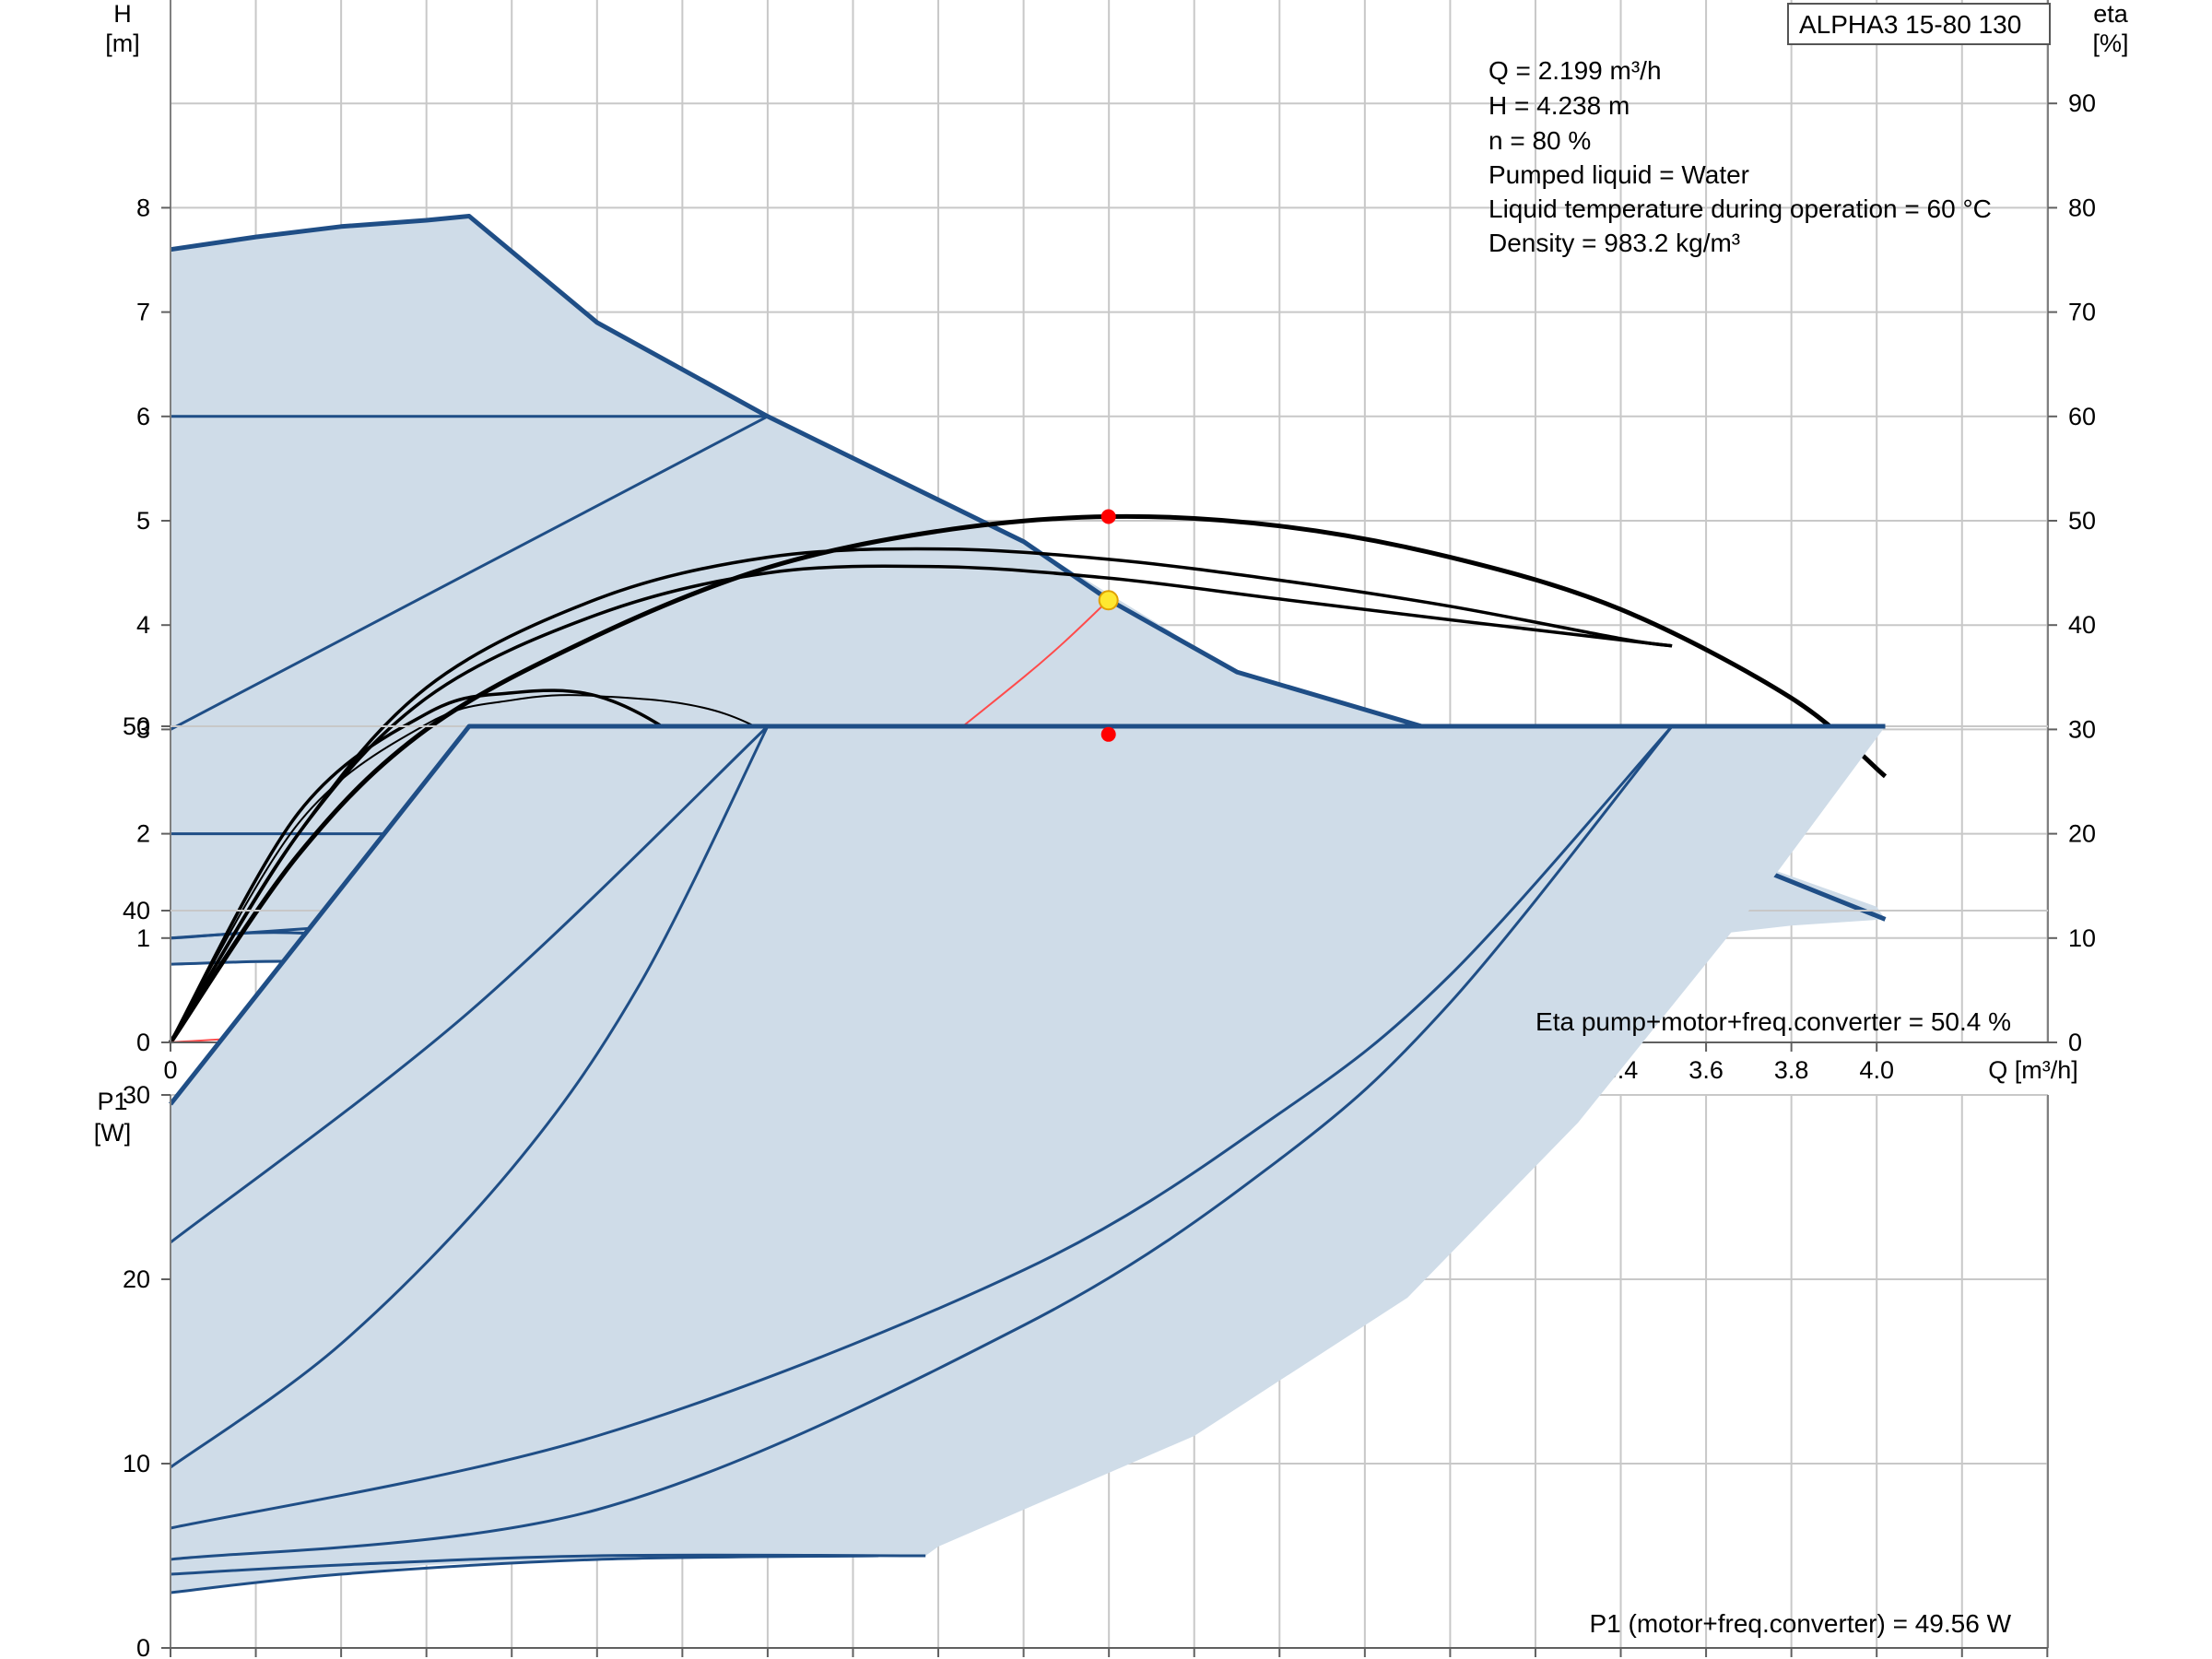  Describe the element at coordinates (1800, 1623) in the screenshot. I see `p1-note: P1 (motor+freq.converter) = 49.56 W` at that location.